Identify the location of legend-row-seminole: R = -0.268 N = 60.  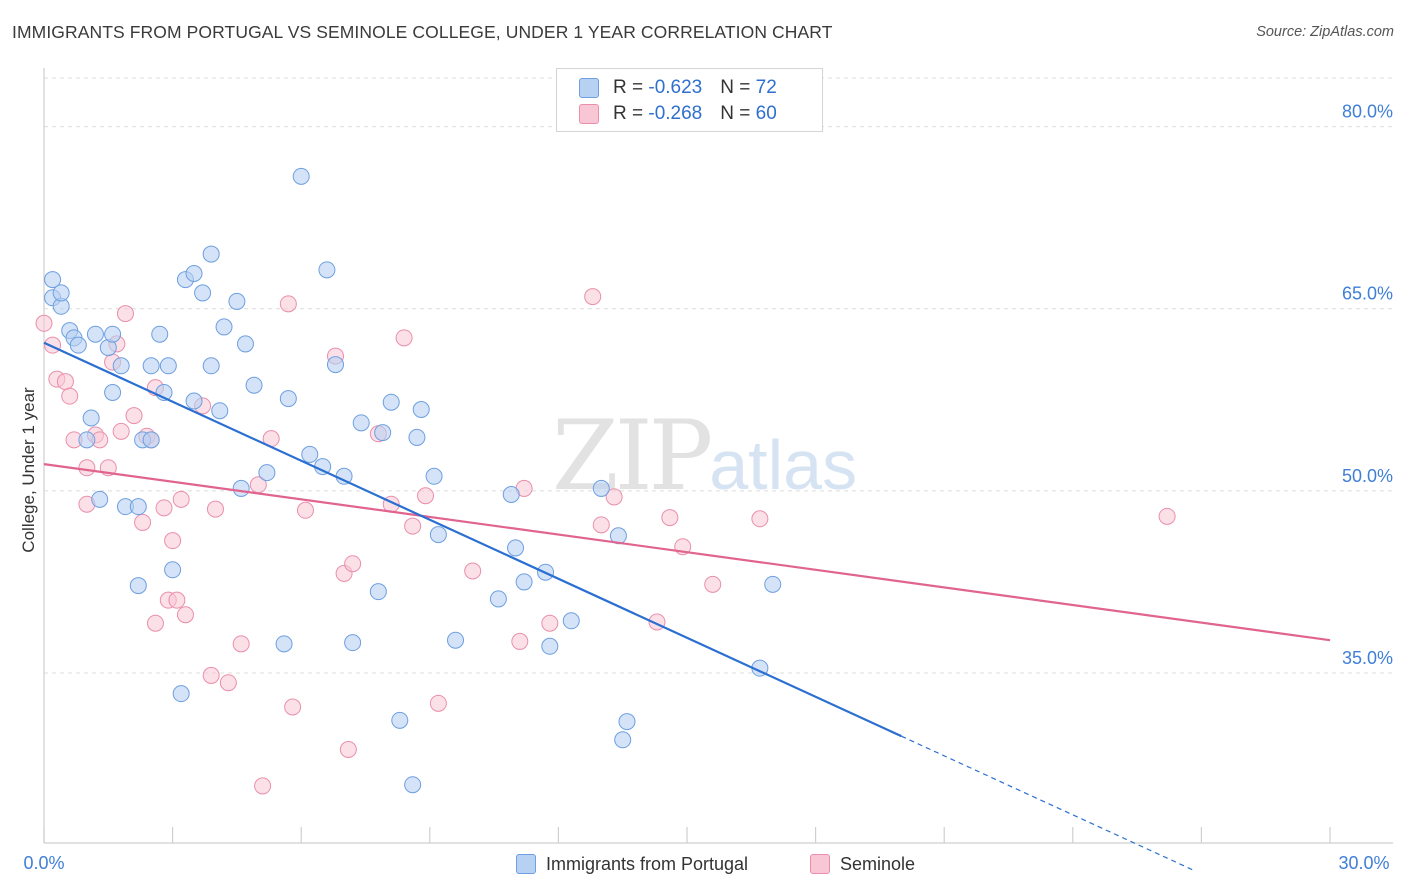
(678, 114).